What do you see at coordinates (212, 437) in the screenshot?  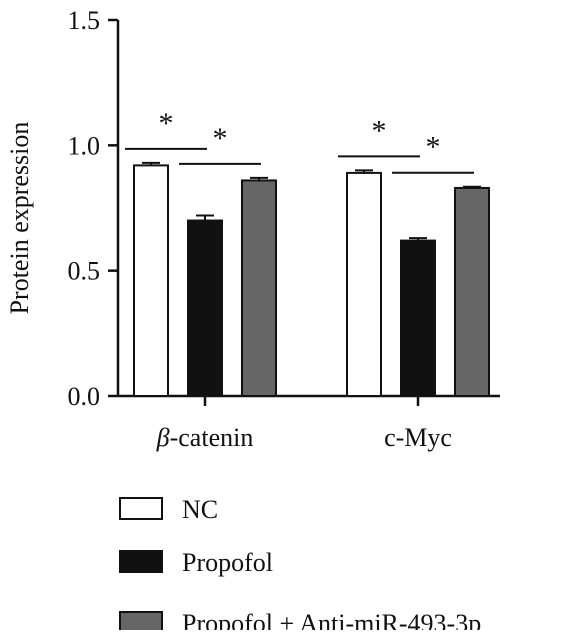 I see `x-tick-label-text: -catenin` at bounding box center [212, 437].